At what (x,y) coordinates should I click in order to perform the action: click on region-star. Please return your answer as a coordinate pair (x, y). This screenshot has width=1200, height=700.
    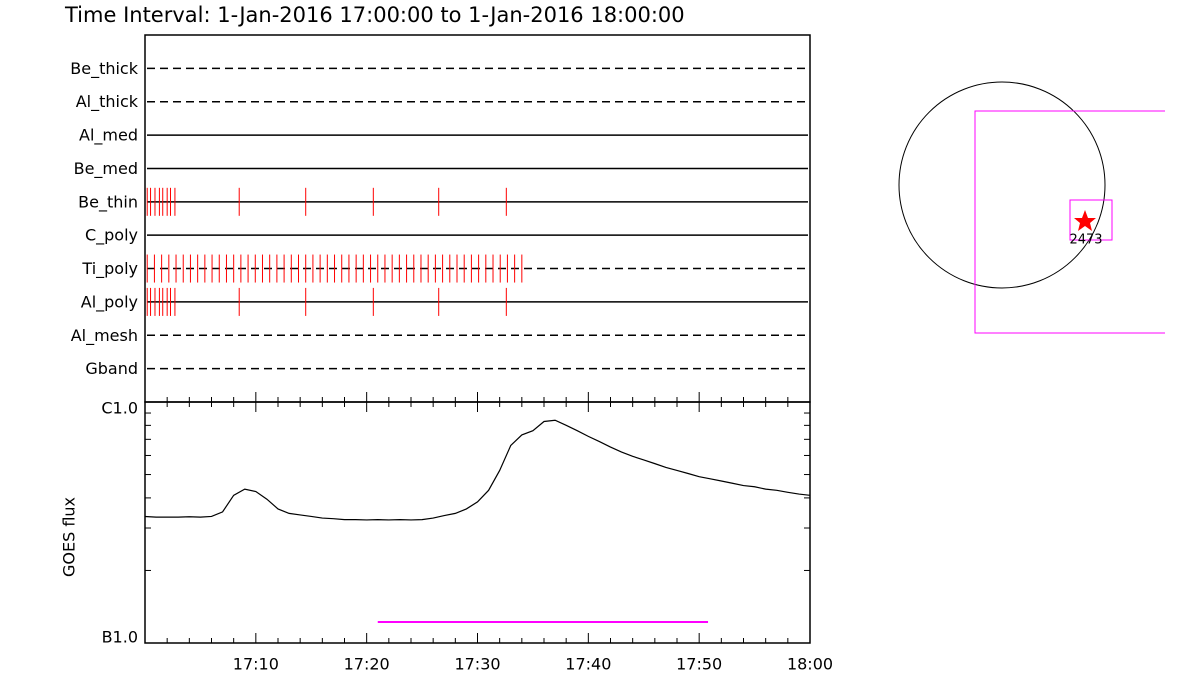
    Looking at the image, I should click on (1085, 220).